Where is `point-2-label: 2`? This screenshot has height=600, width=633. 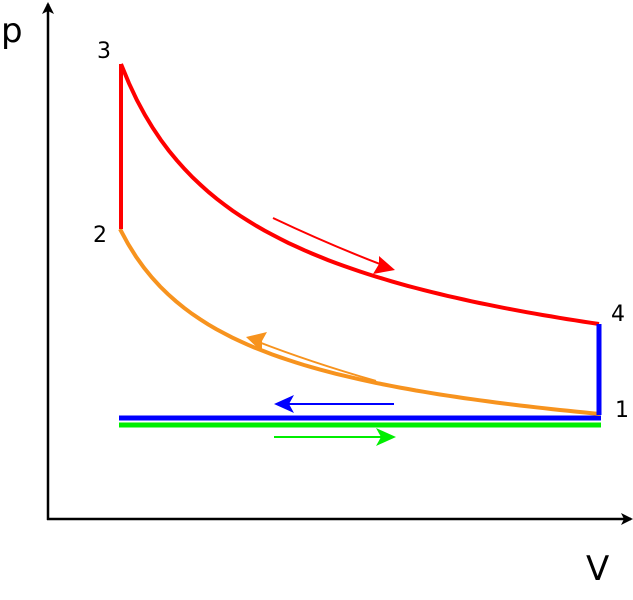 point-2-label: 2 is located at coordinates (100, 235).